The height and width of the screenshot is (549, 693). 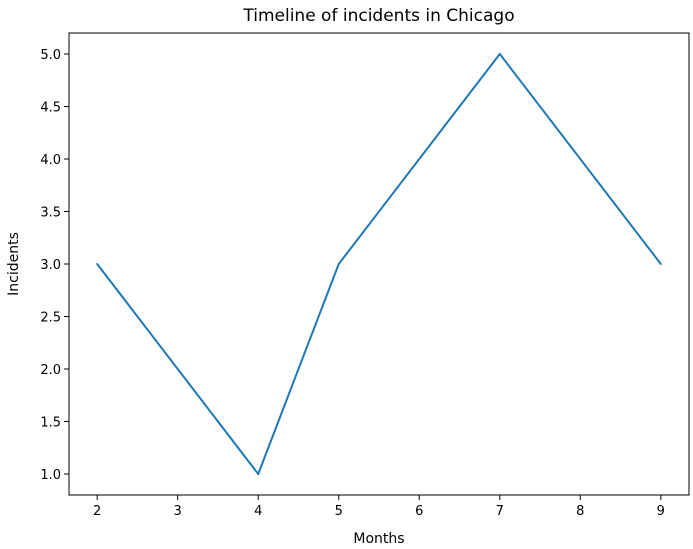 I want to click on y-tick-label: 1.5, so click(x=50, y=423).